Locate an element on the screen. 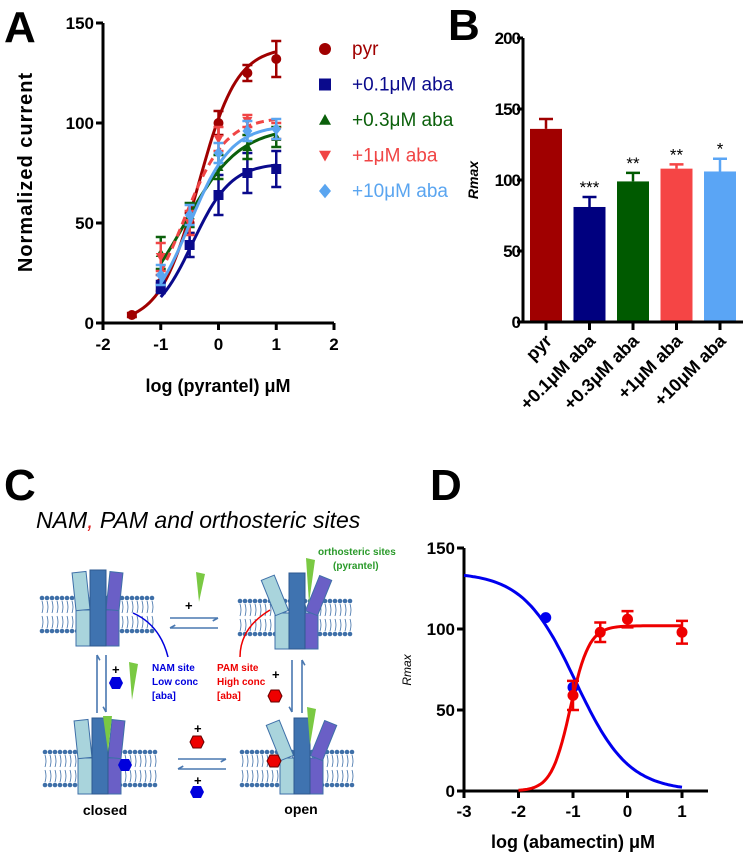  legend-label: +1μM aba is located at coordinates (395, 156).